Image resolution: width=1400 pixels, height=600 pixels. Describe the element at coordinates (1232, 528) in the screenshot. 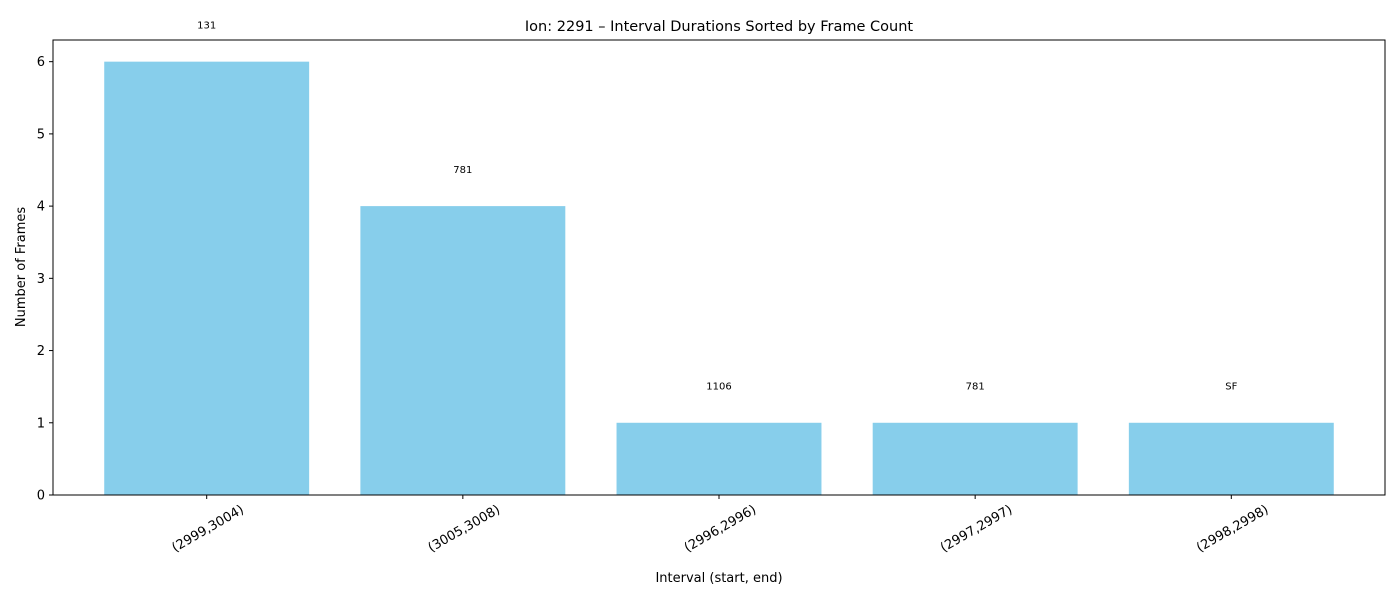

I see `x-tick-label-4: (2998,2998)` at that location.